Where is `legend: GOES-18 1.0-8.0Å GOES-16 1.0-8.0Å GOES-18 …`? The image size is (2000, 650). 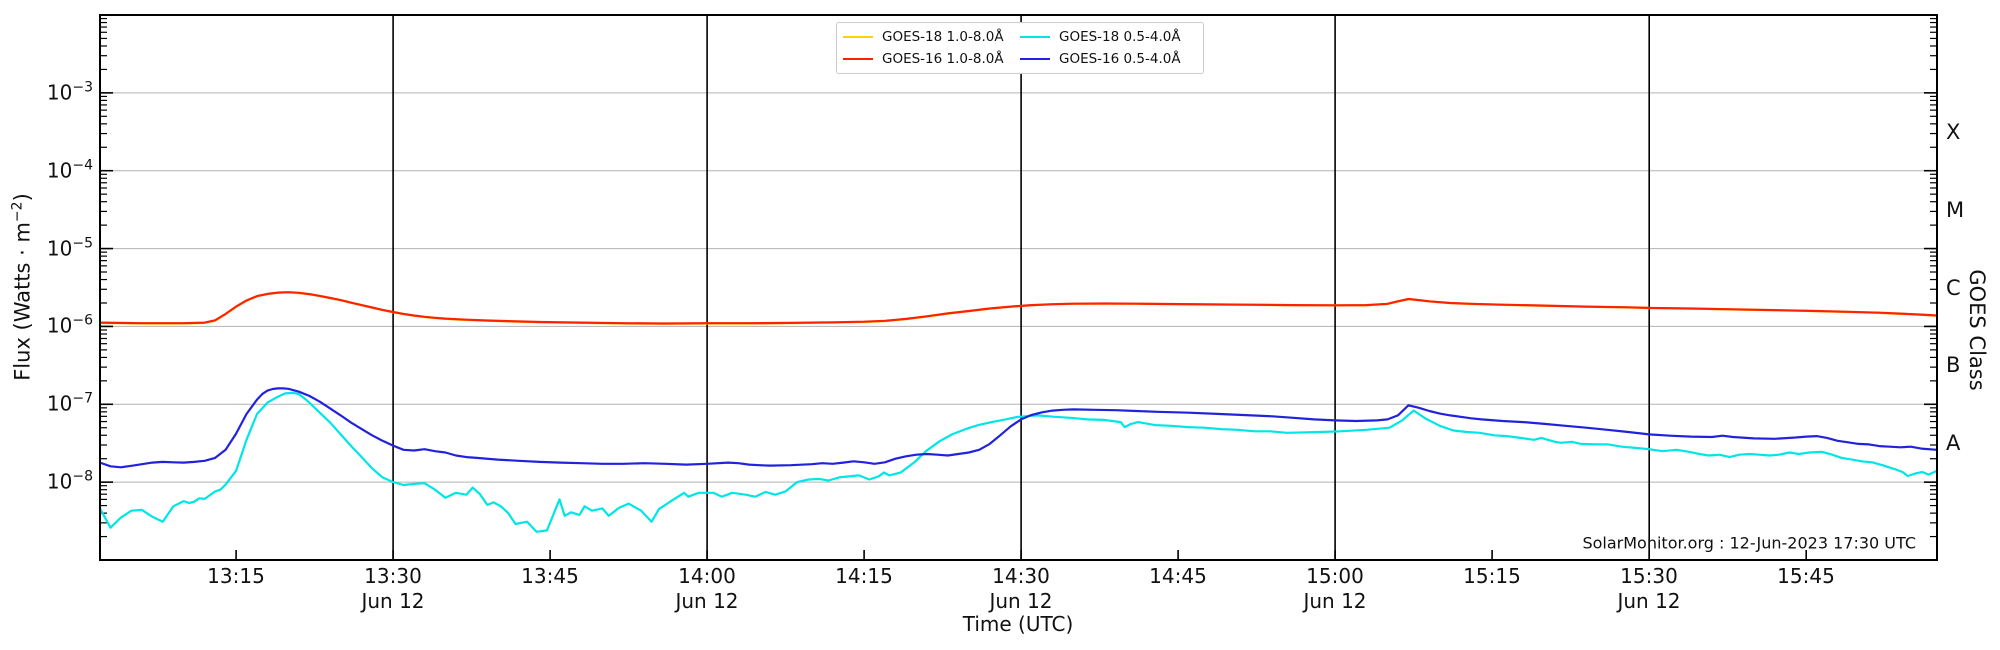 legend: GOES-18 1.0-8.0Å GOES-16 1.0-8.0Å GOES-18 … is located at coordinates (1020, 48).